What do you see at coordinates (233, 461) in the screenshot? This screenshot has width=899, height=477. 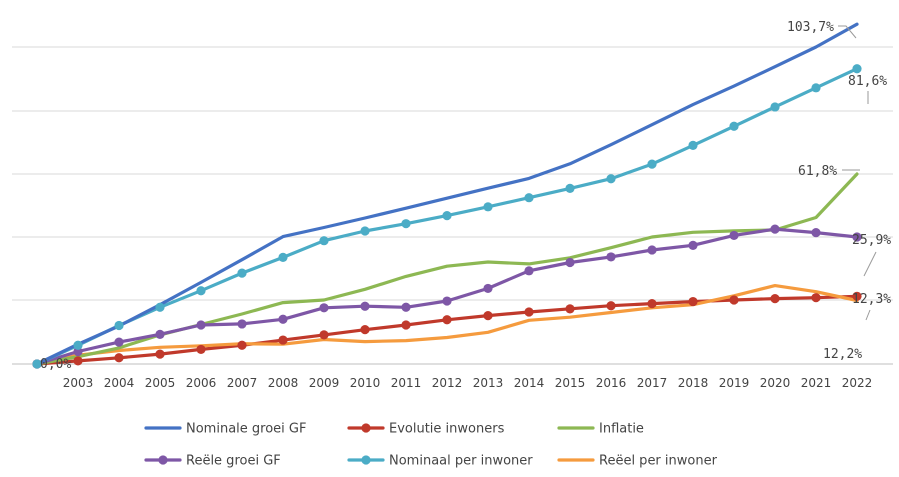 I see `legend-label: Reële groei GF` at bounding box center [233, 461].